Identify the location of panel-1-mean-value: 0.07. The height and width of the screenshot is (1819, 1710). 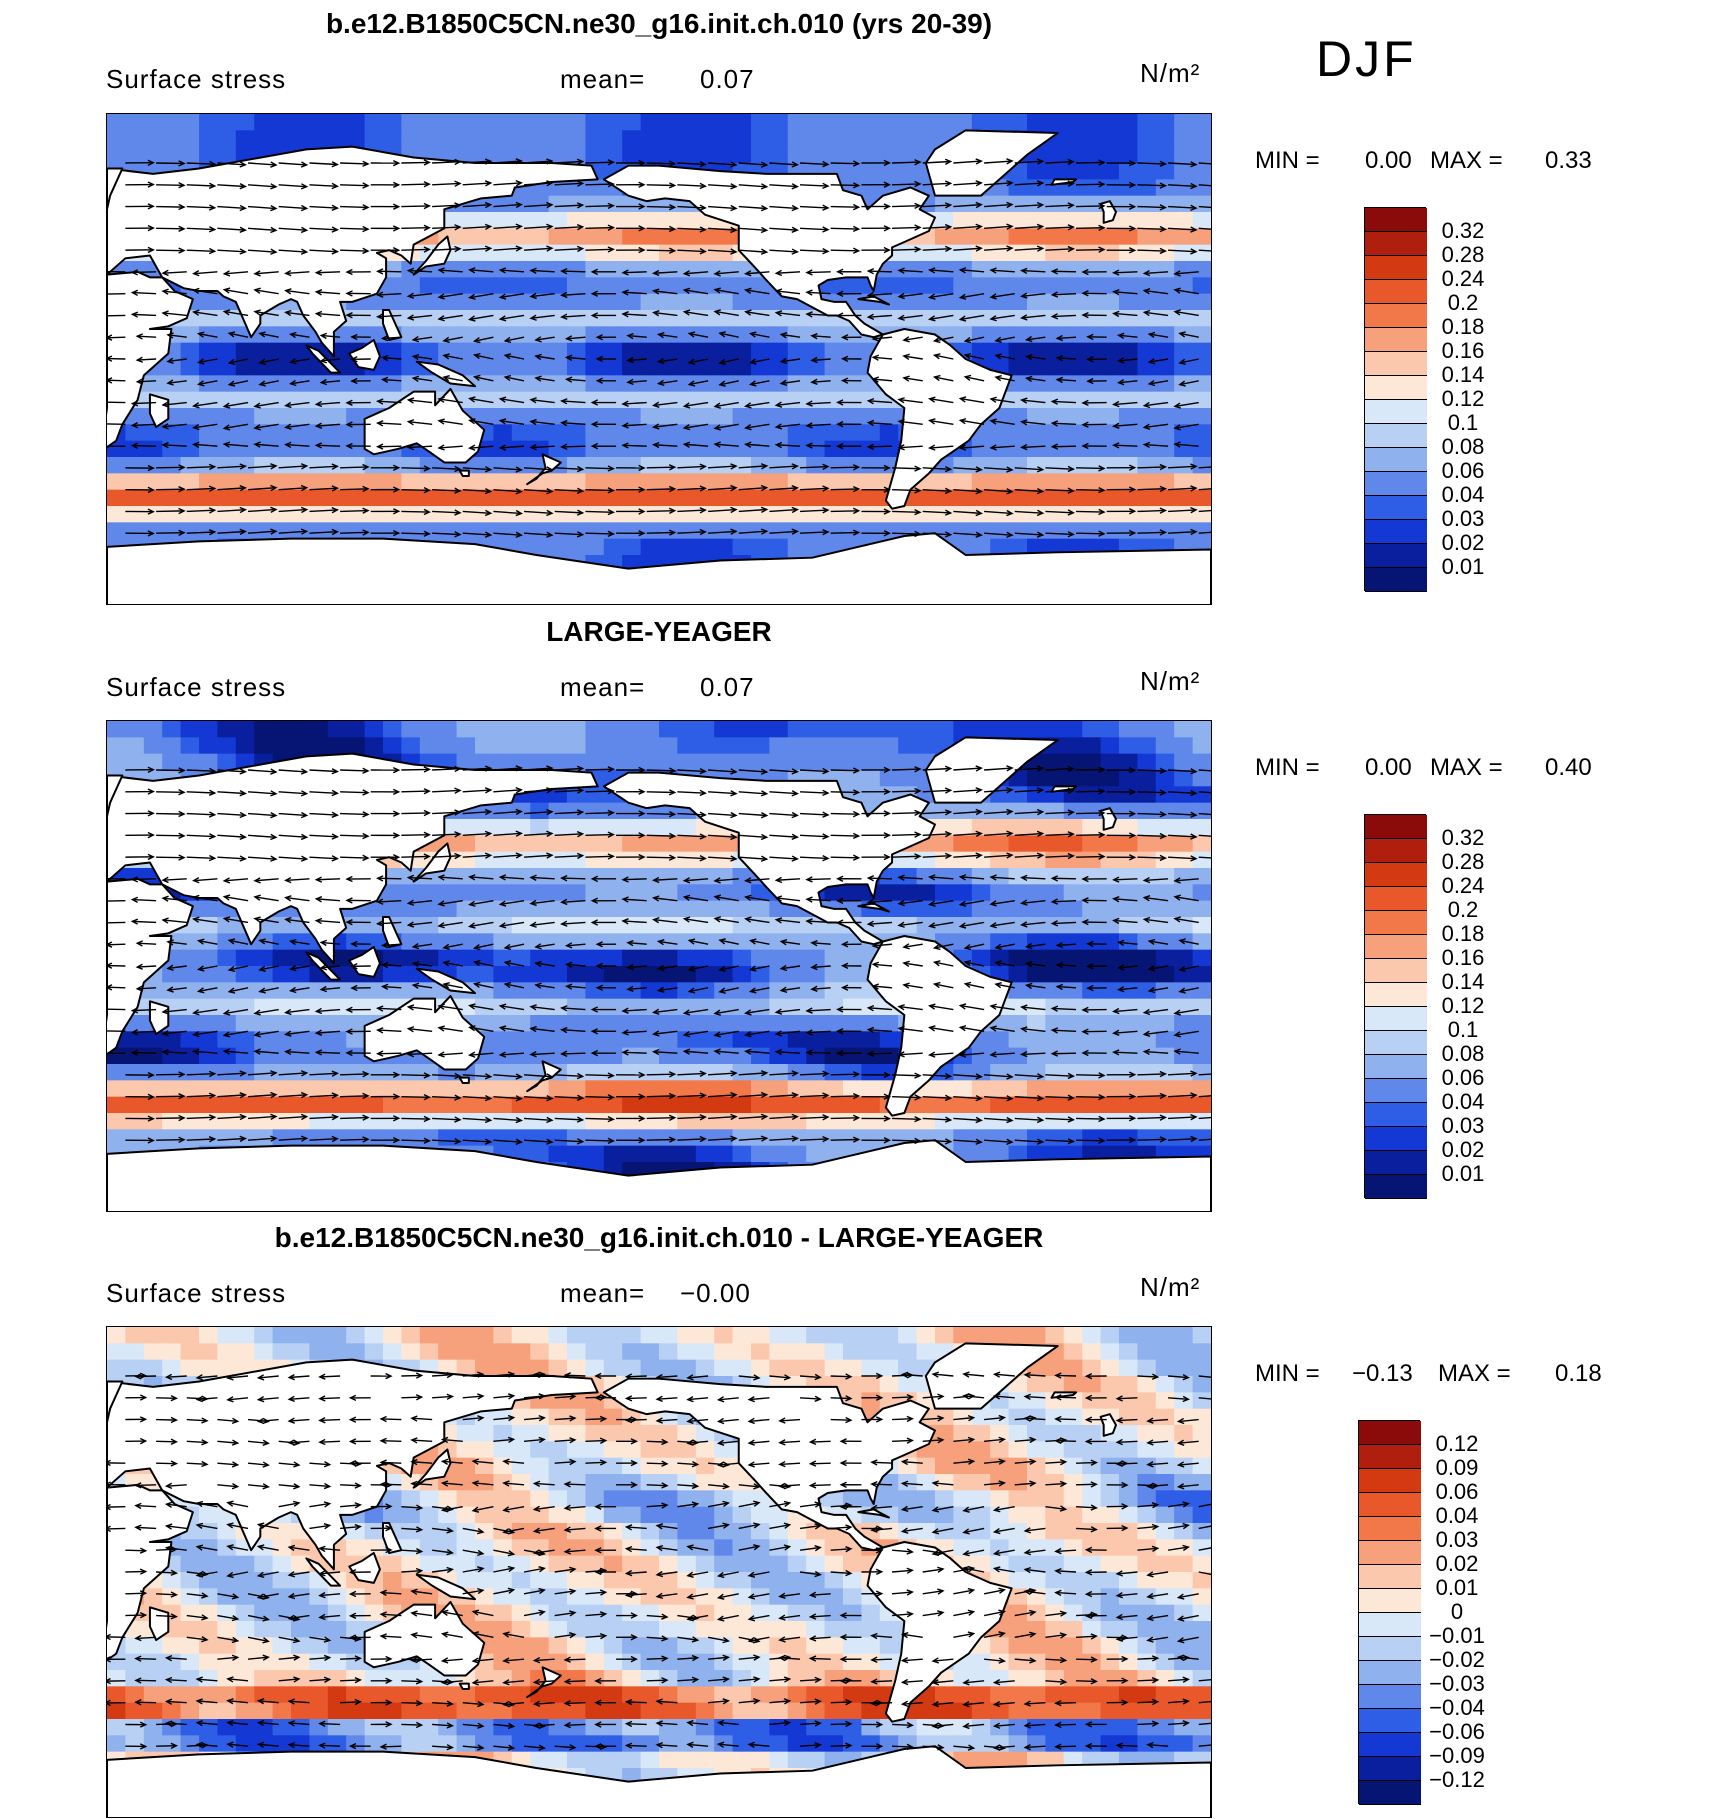
(727, 79).